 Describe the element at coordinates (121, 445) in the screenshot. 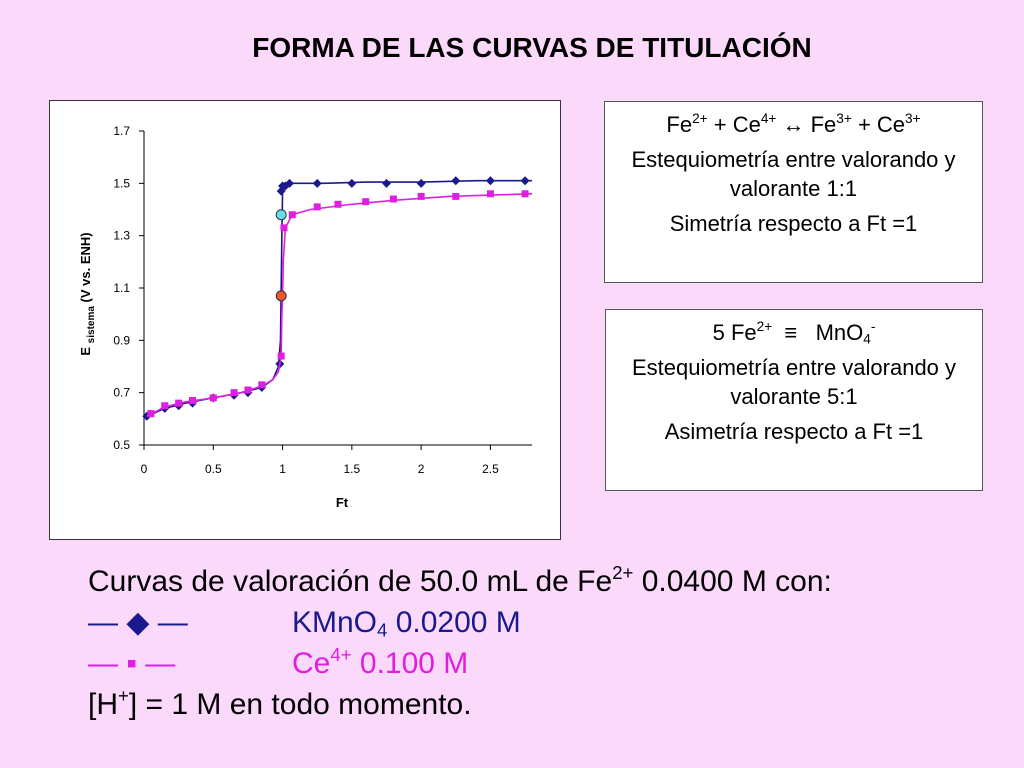

I see `y-tick-label: 0.5` at that location.